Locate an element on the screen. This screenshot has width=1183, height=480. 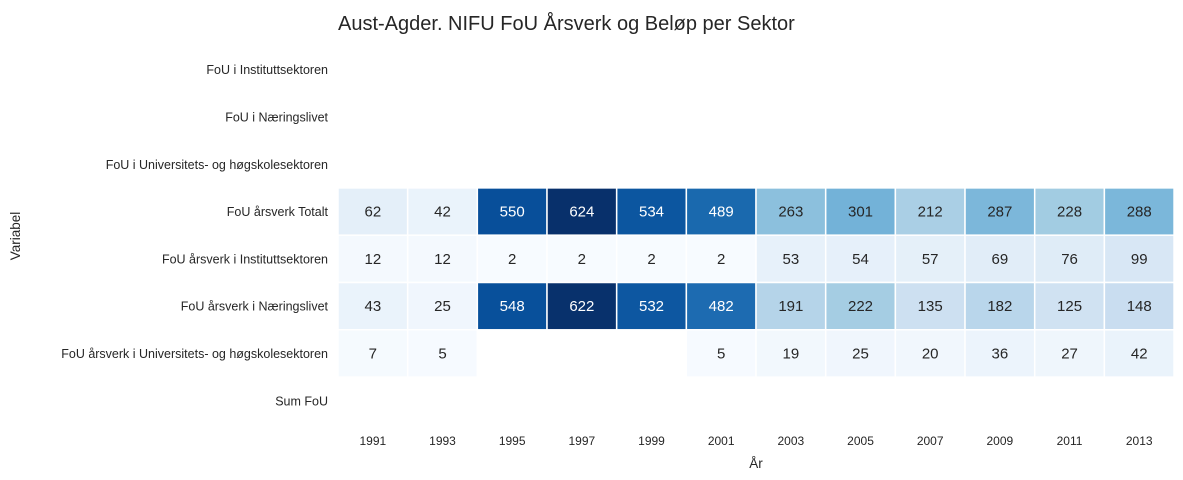
cell-value-label: 482 is located at coordinates (721, 306).